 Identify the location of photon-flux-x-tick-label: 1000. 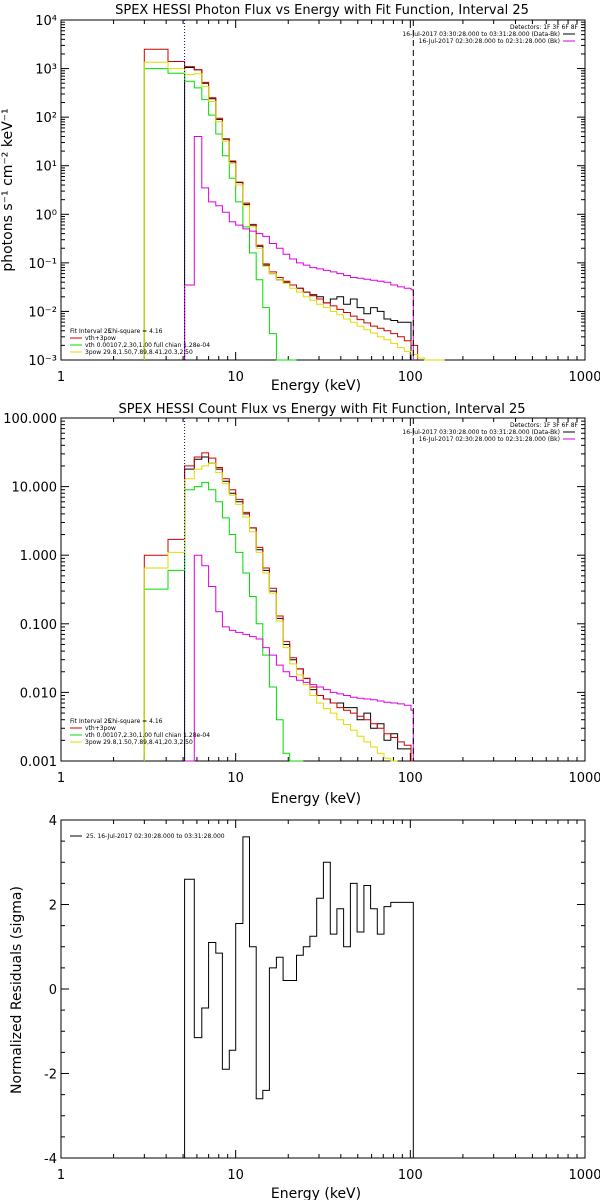
(584, 377).